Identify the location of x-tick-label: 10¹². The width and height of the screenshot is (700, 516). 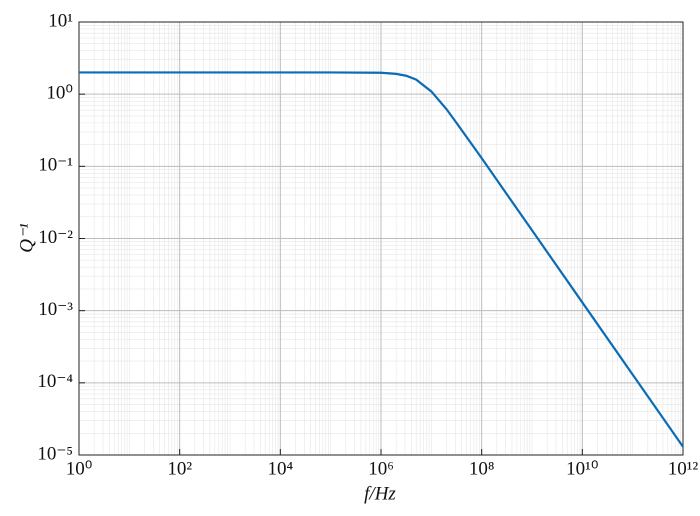
(683, 468).